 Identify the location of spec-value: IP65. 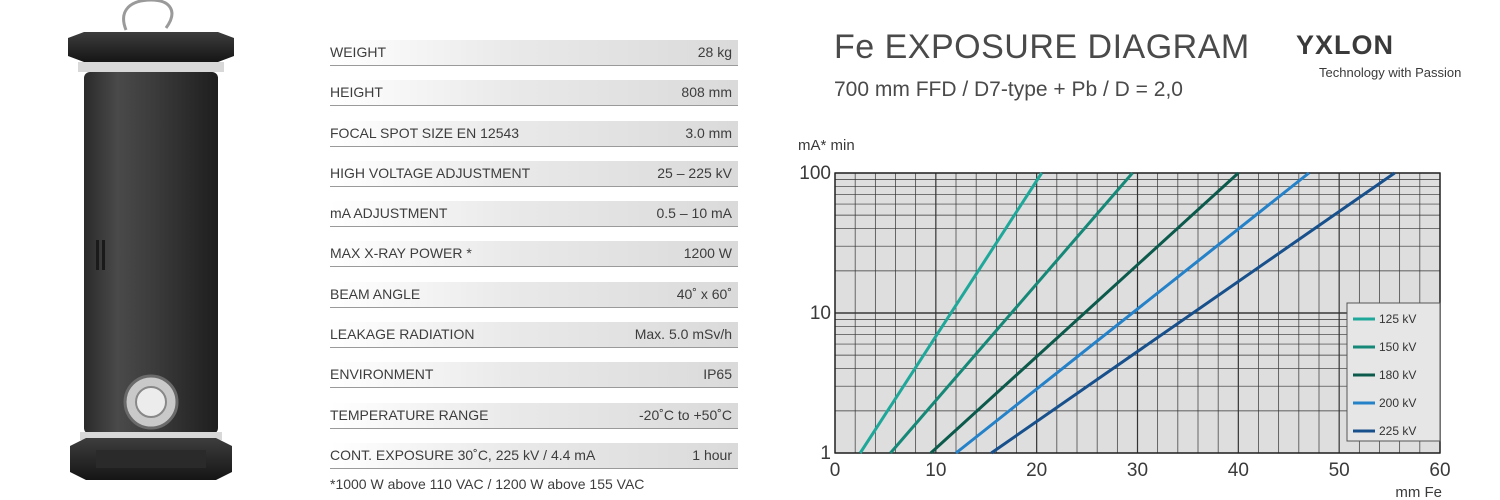
(717, 374).